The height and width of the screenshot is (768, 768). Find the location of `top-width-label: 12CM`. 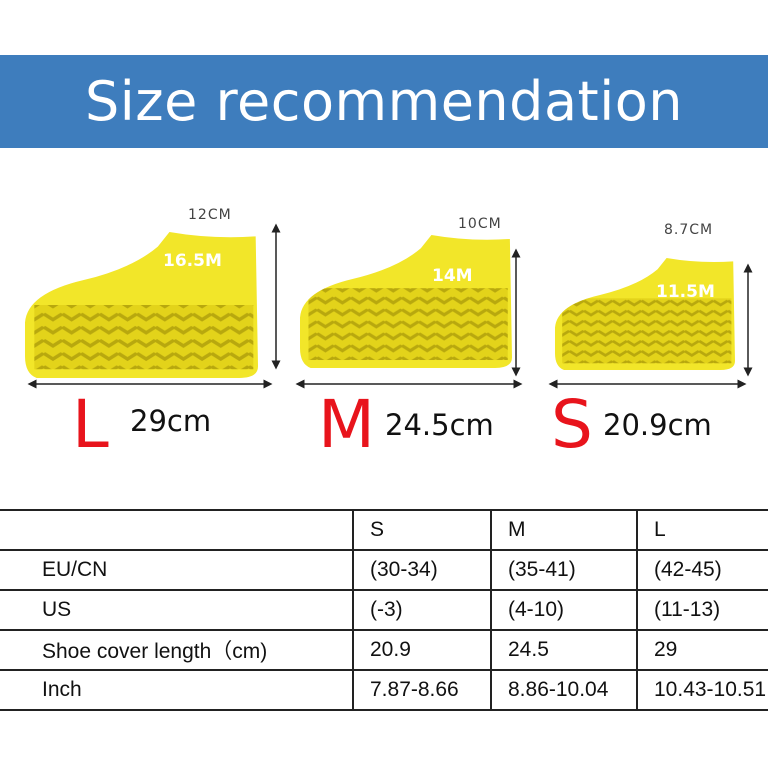

top-width-label: 12CM is located at coordinates (210, 215).